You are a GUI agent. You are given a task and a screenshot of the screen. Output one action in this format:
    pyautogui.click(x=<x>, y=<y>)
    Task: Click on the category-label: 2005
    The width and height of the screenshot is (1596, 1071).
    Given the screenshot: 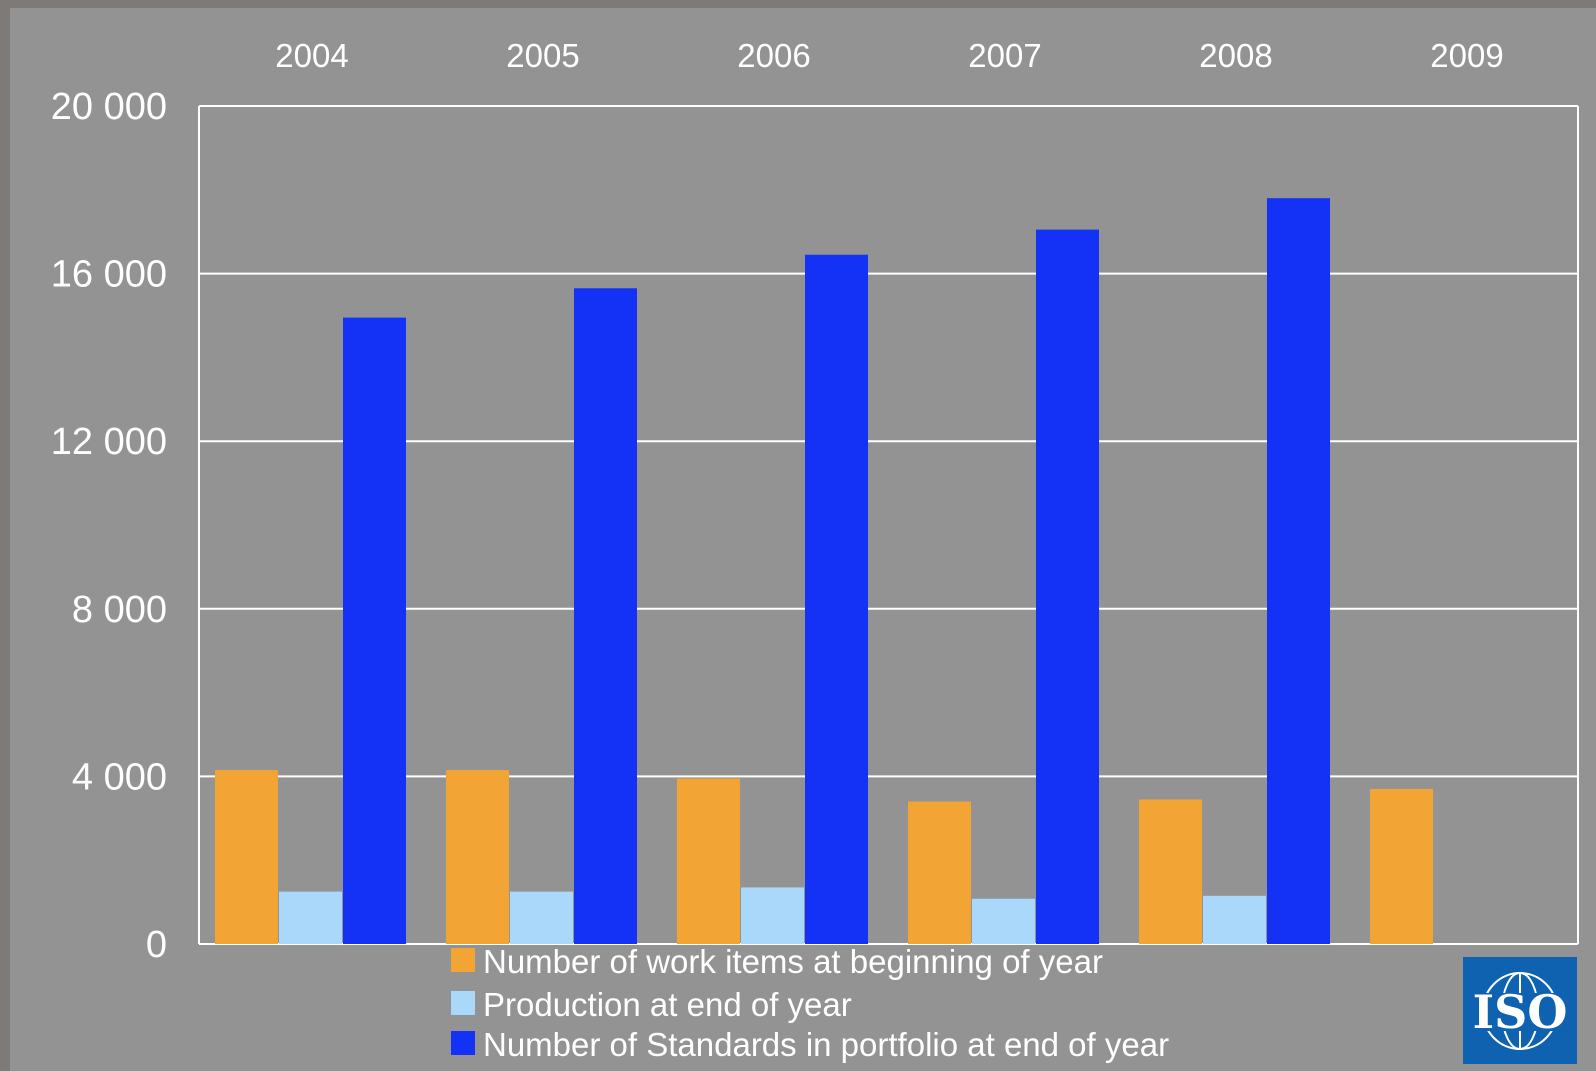 What is the action you would take?
    pyautogui.click(x=542, y=55)
    